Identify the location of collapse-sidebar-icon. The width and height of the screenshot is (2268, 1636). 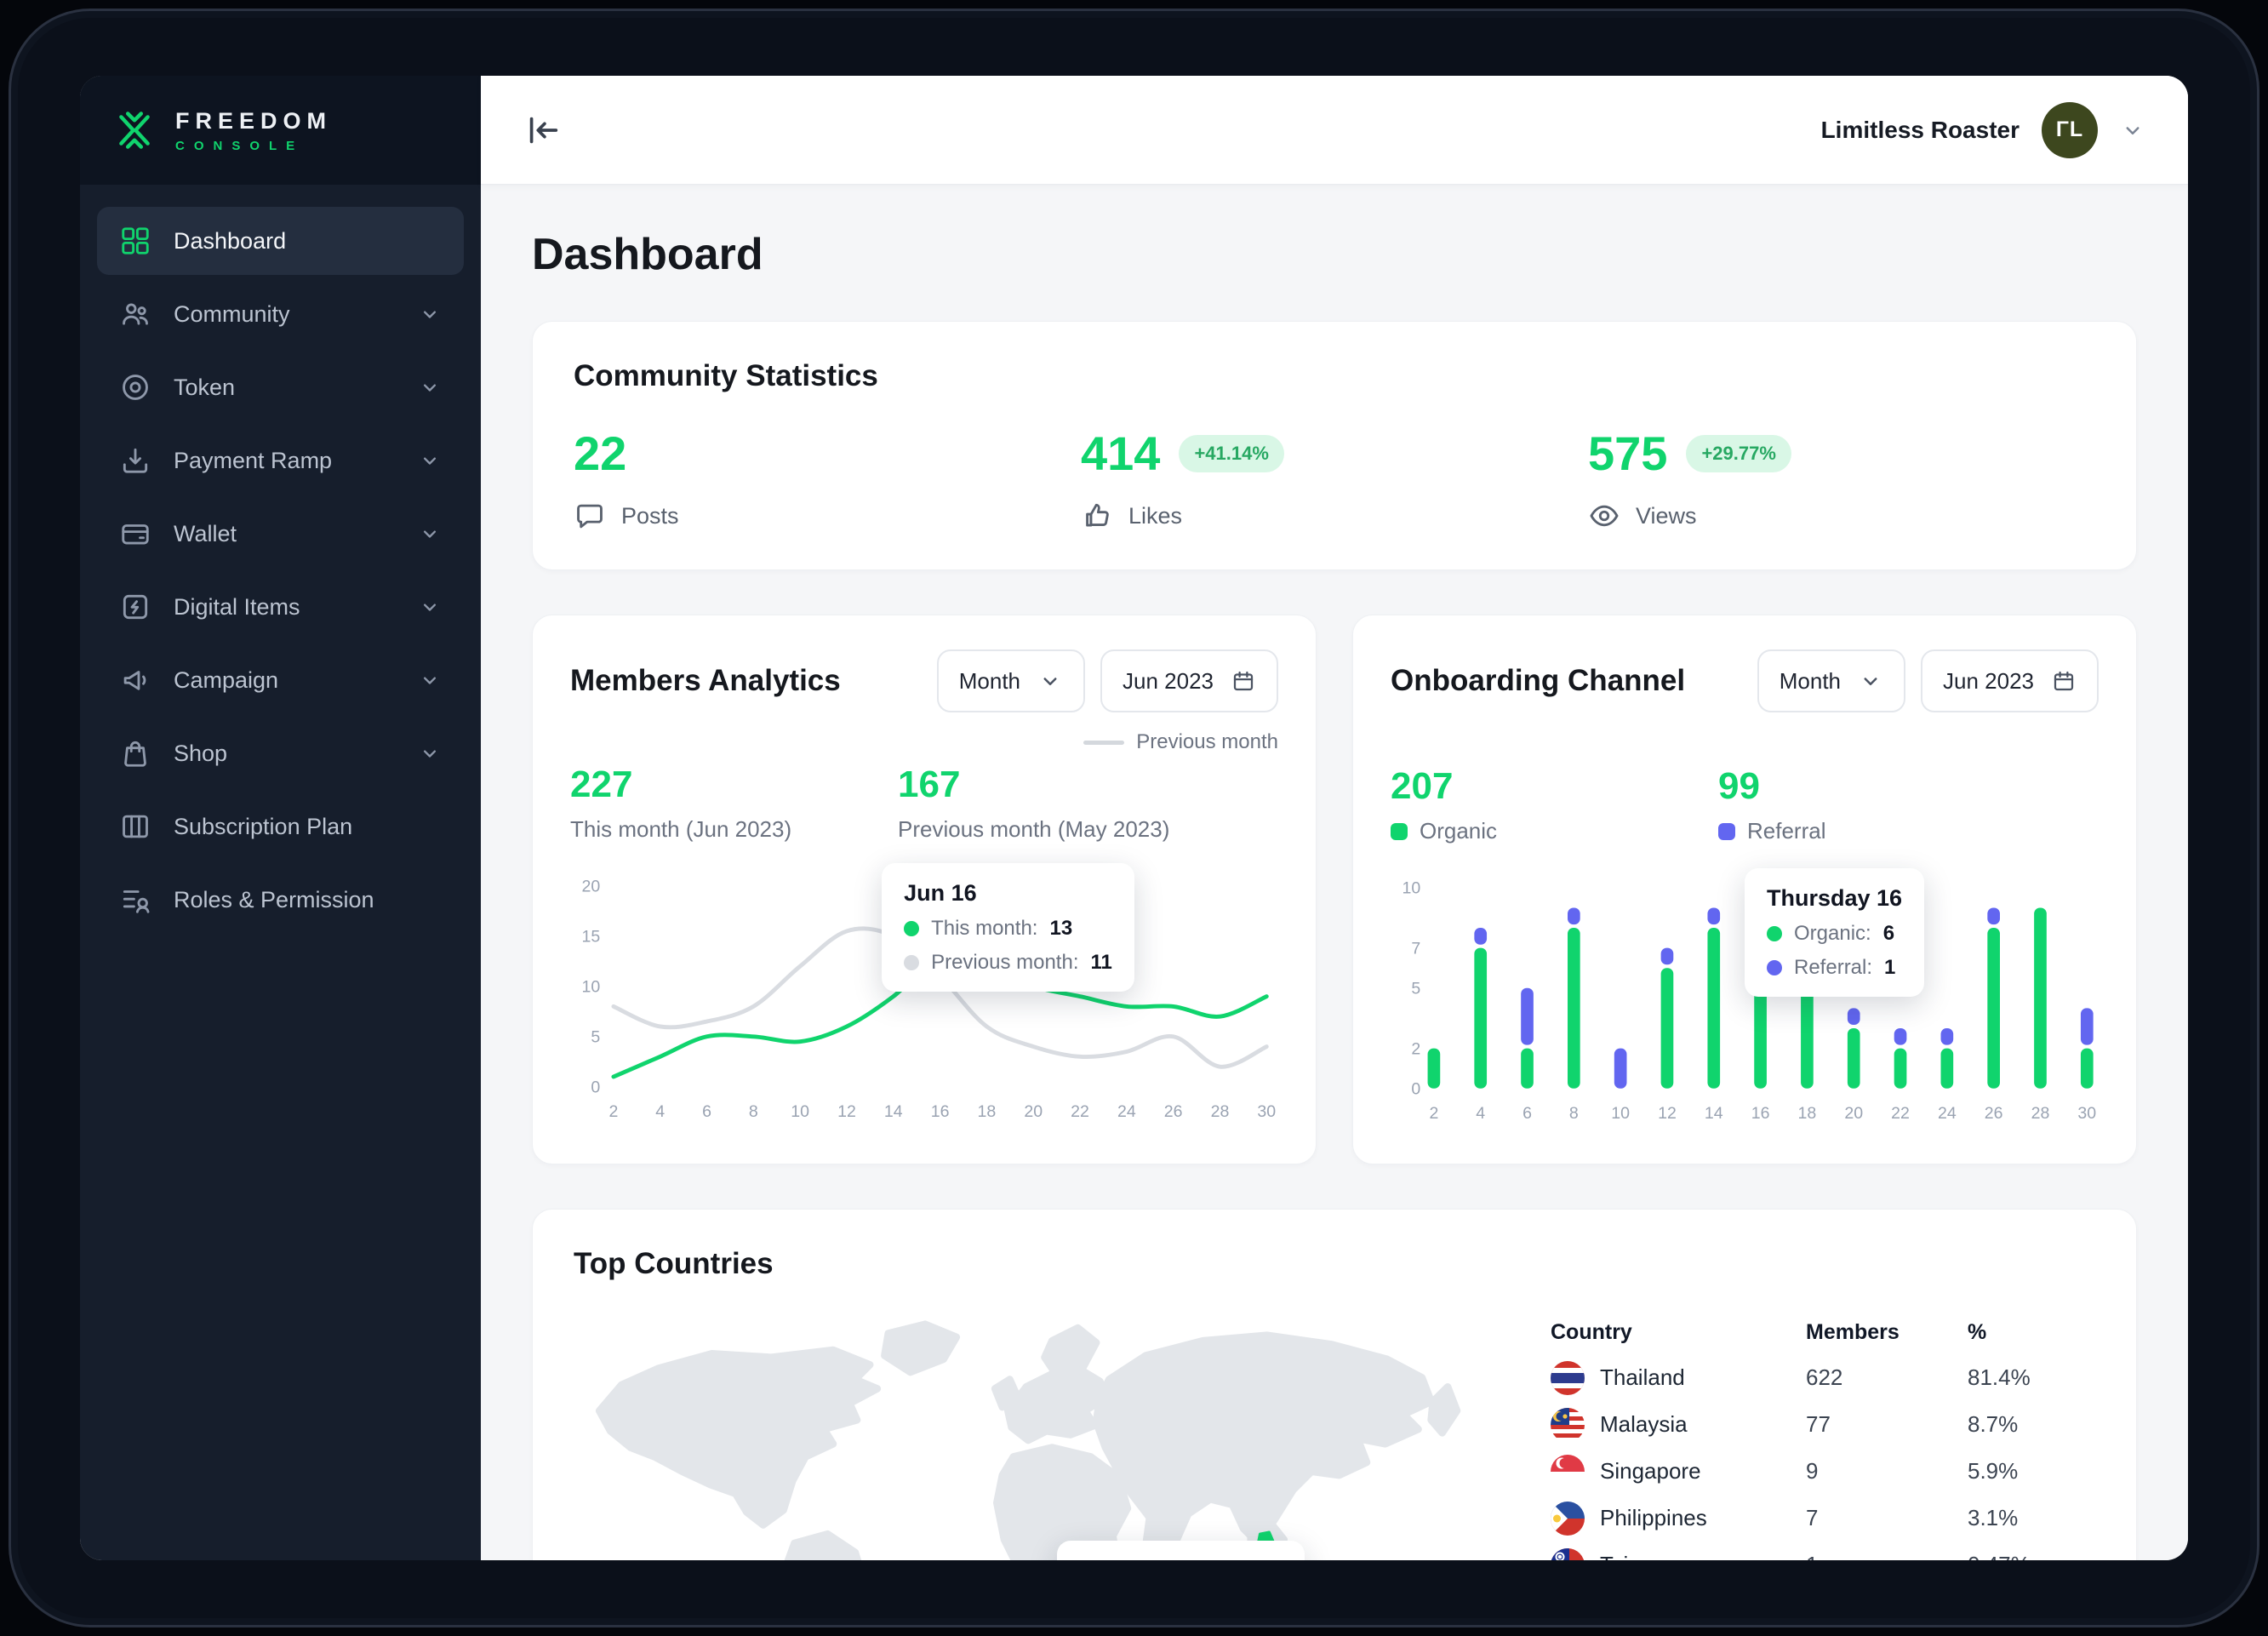
(543, 130).